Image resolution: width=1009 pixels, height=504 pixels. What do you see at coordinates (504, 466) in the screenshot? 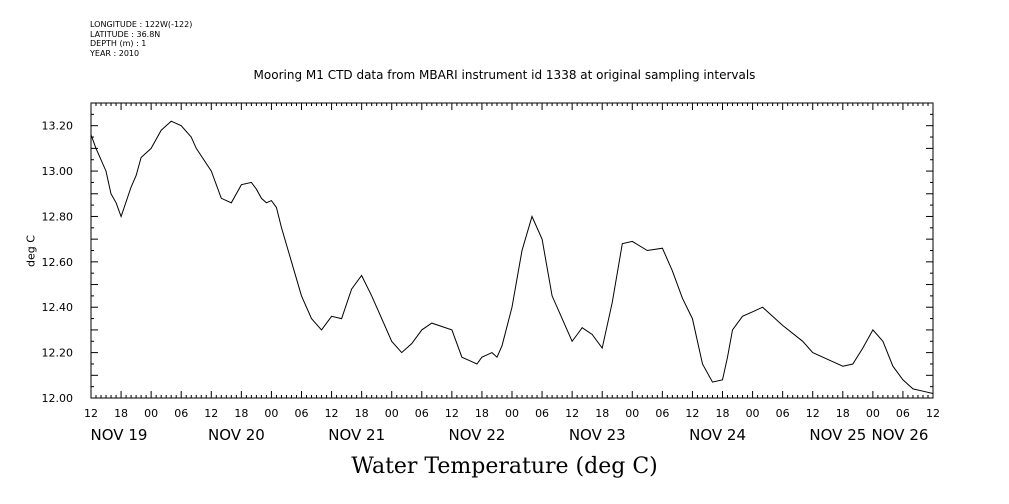
I see `x-axis-title: Water Temperature (deg C)` at bounding box center [504, 466].